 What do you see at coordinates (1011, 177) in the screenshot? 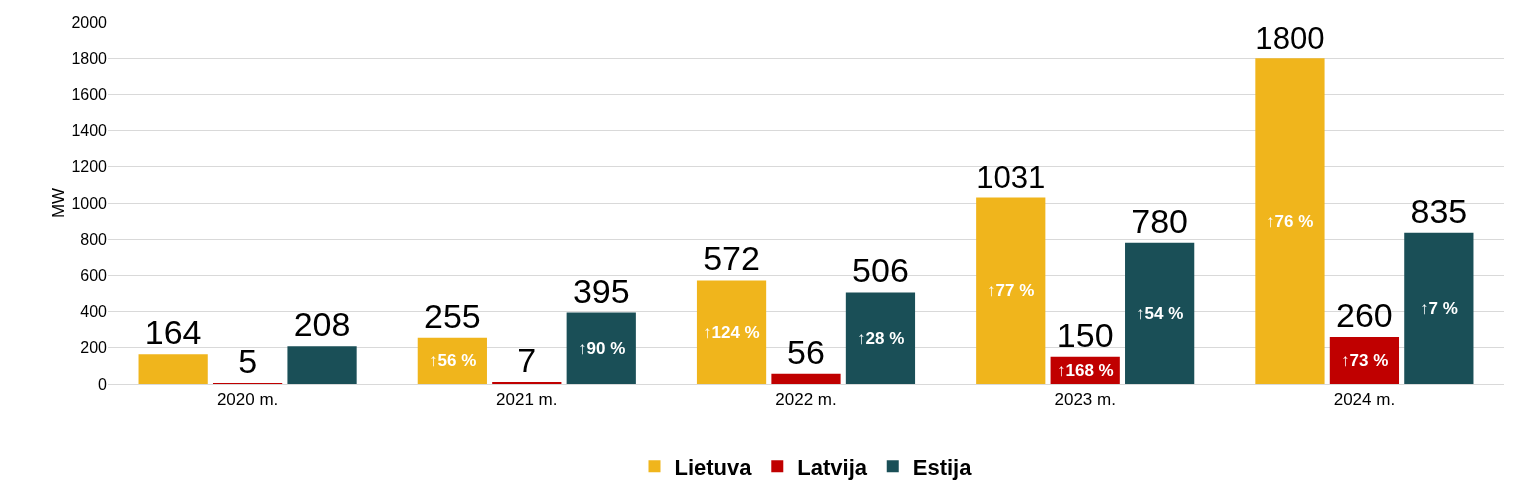
I see `data-label: 1031` at bounding box center [1011, 177].